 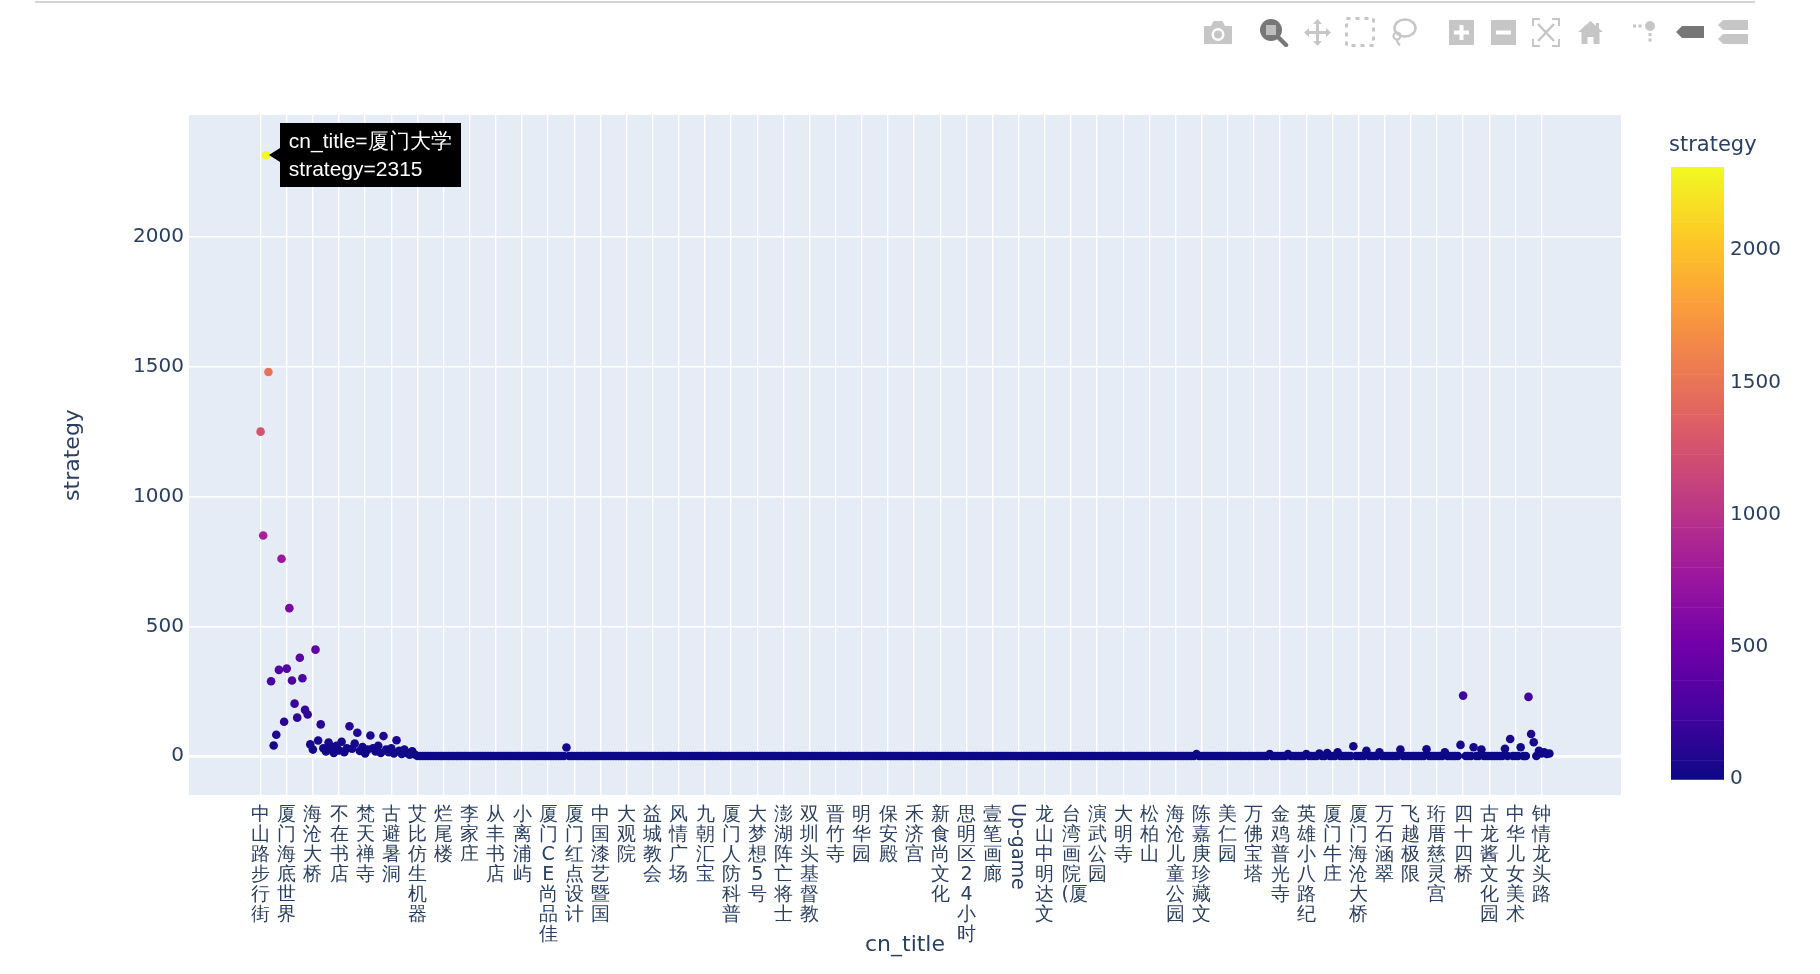 What do you see at coordinates (940, 853) in the screenshot?
I see `x-tick-label: 新食尚文化` at bounding box center [940, 853].